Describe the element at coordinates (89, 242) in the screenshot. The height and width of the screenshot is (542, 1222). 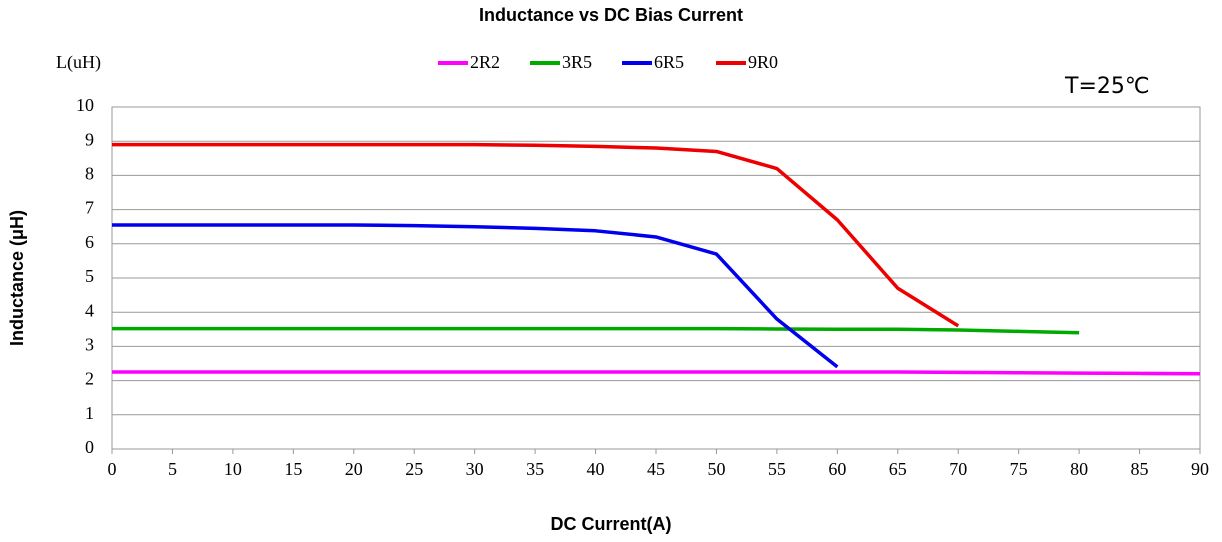
I see `y-tick-label: 6` at that location.